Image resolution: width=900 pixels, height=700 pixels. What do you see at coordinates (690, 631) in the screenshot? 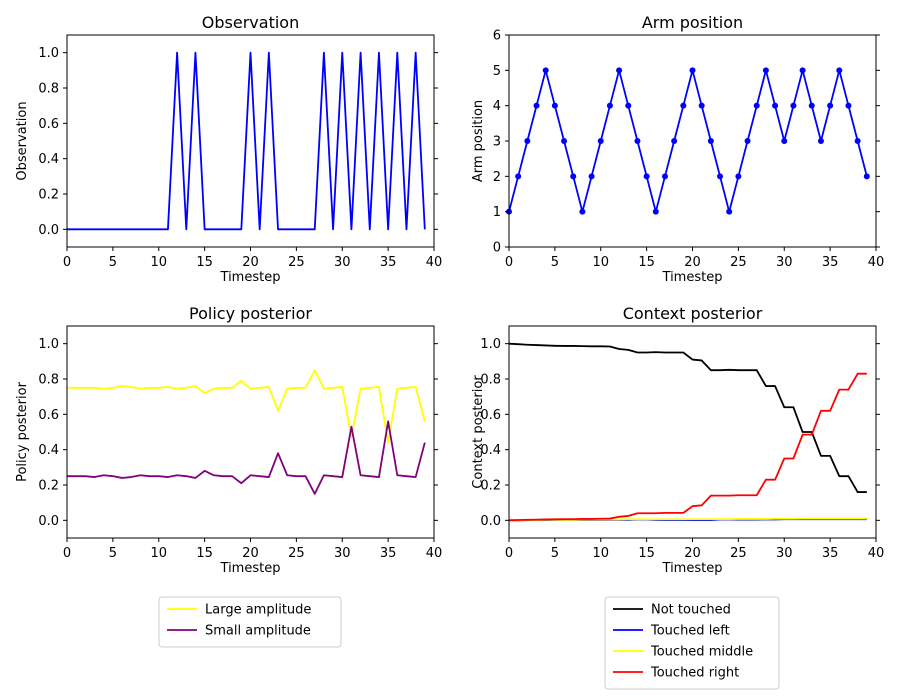
I see `legend-label: Touched left` at bounding box center [690, 631].